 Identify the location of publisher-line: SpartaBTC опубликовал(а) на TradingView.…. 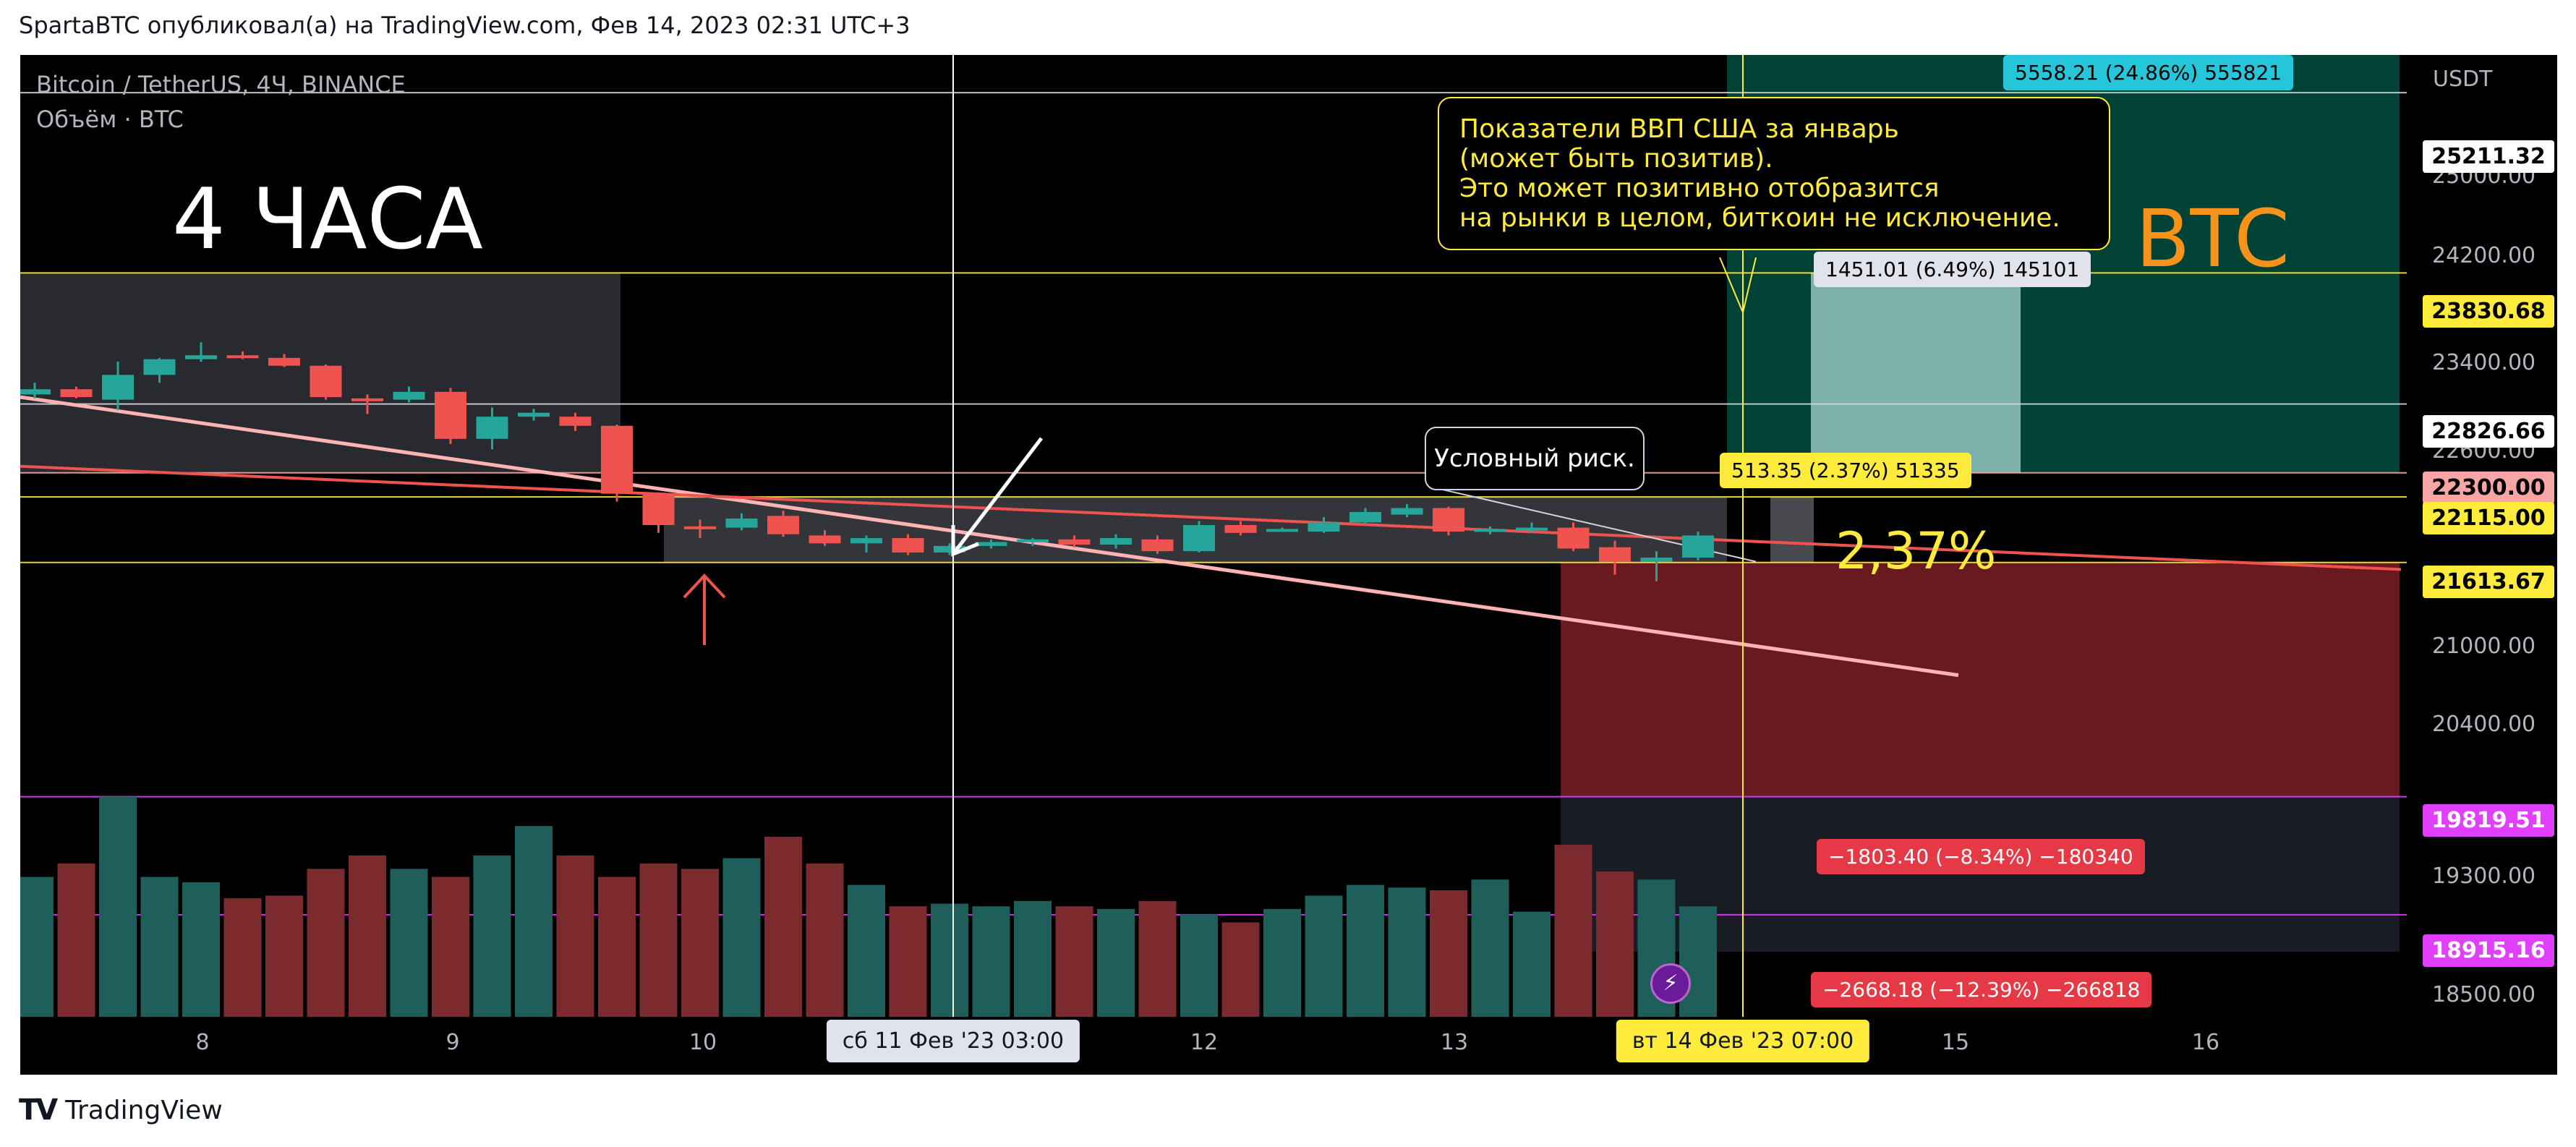
(464, 25).